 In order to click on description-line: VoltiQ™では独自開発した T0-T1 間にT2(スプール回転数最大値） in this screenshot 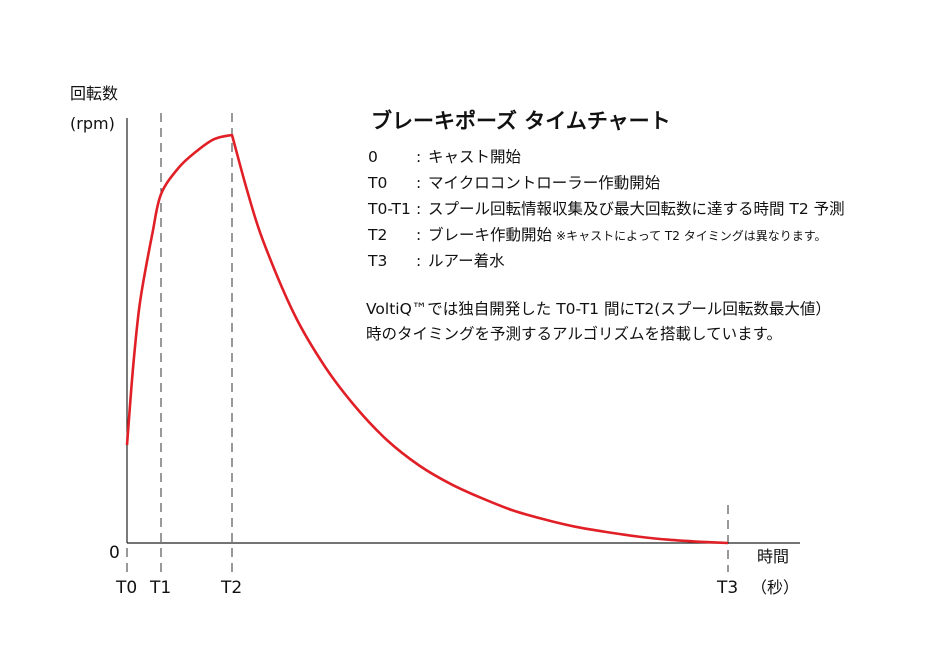, I will do `click(598, 309)`.